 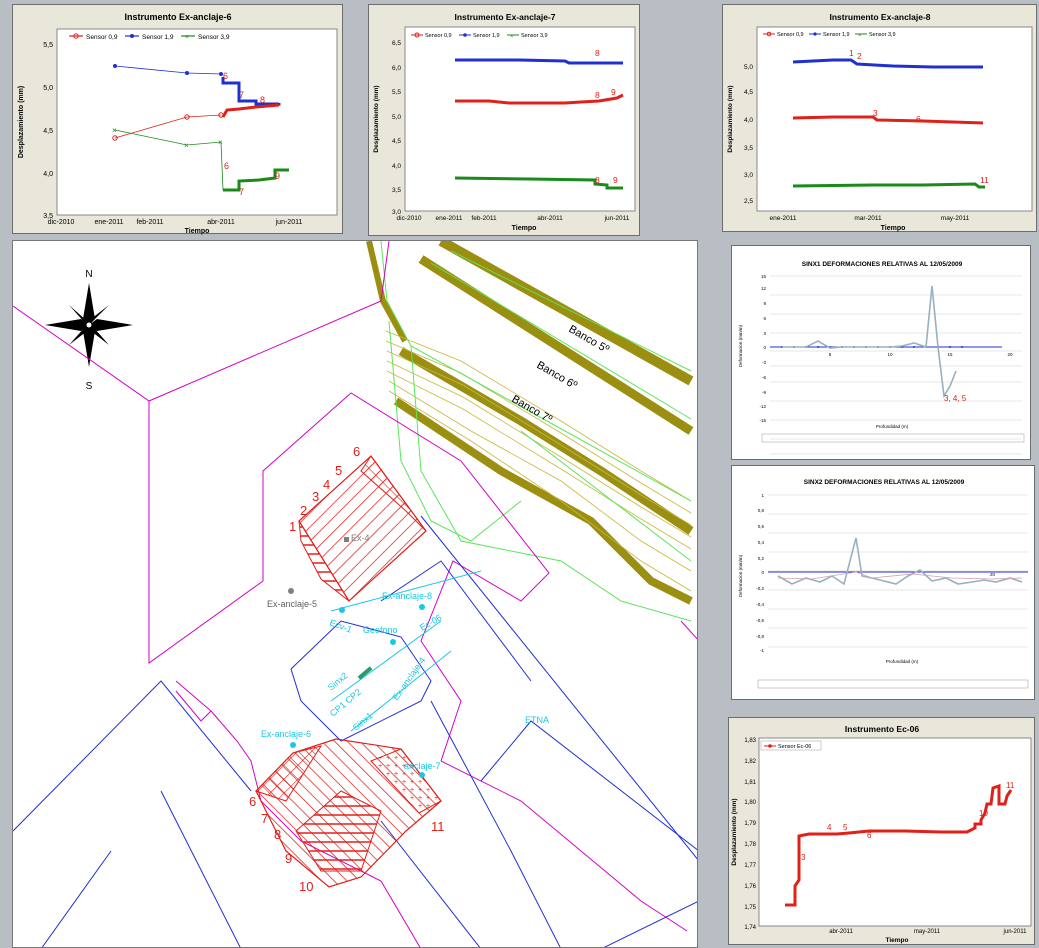 What do you see at coordinates (293, 745) in the screenshot?
I see `ex-anclaje-6-marker` at bounding box center [293, 745].